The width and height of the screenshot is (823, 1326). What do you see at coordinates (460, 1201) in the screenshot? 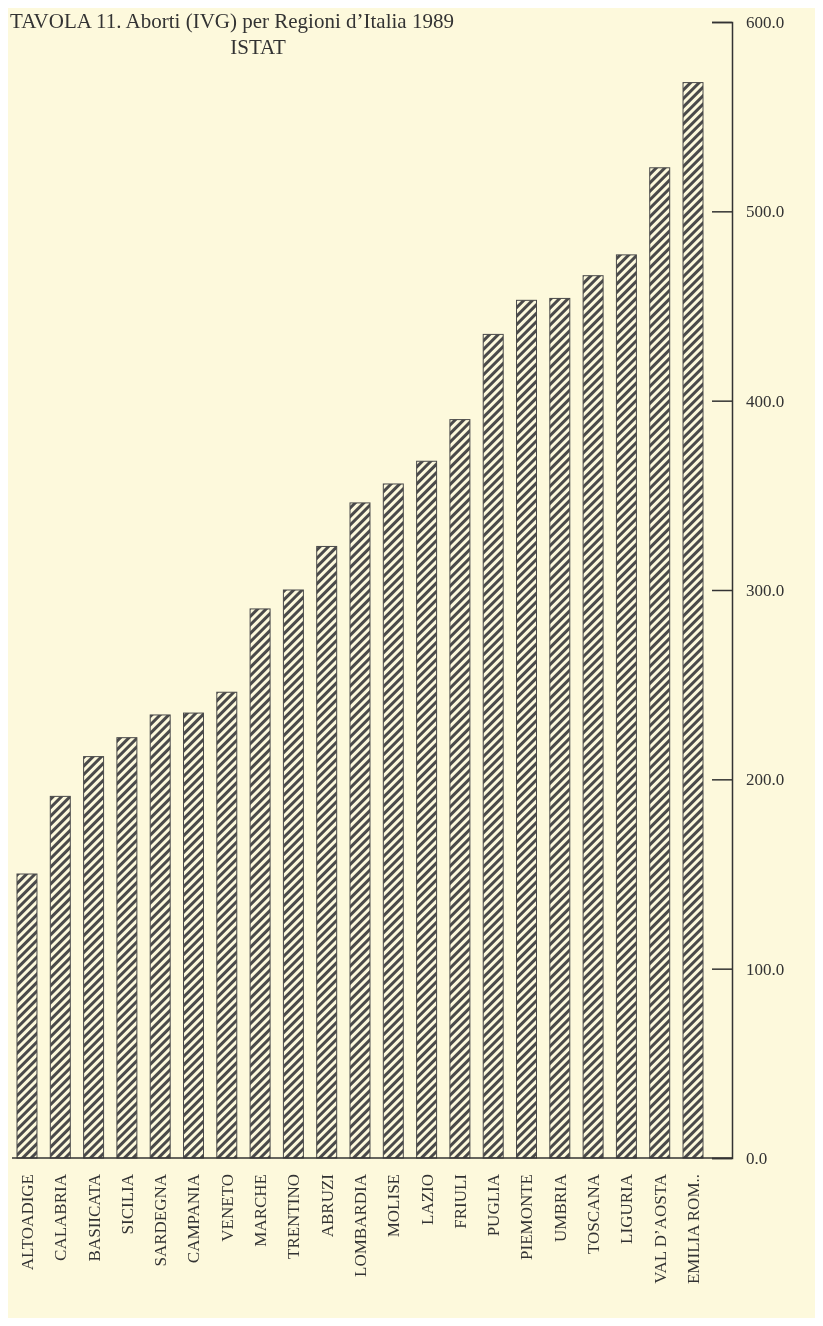
I see `x-tick-label: FRIULI` at bounding box center [460, 1201].